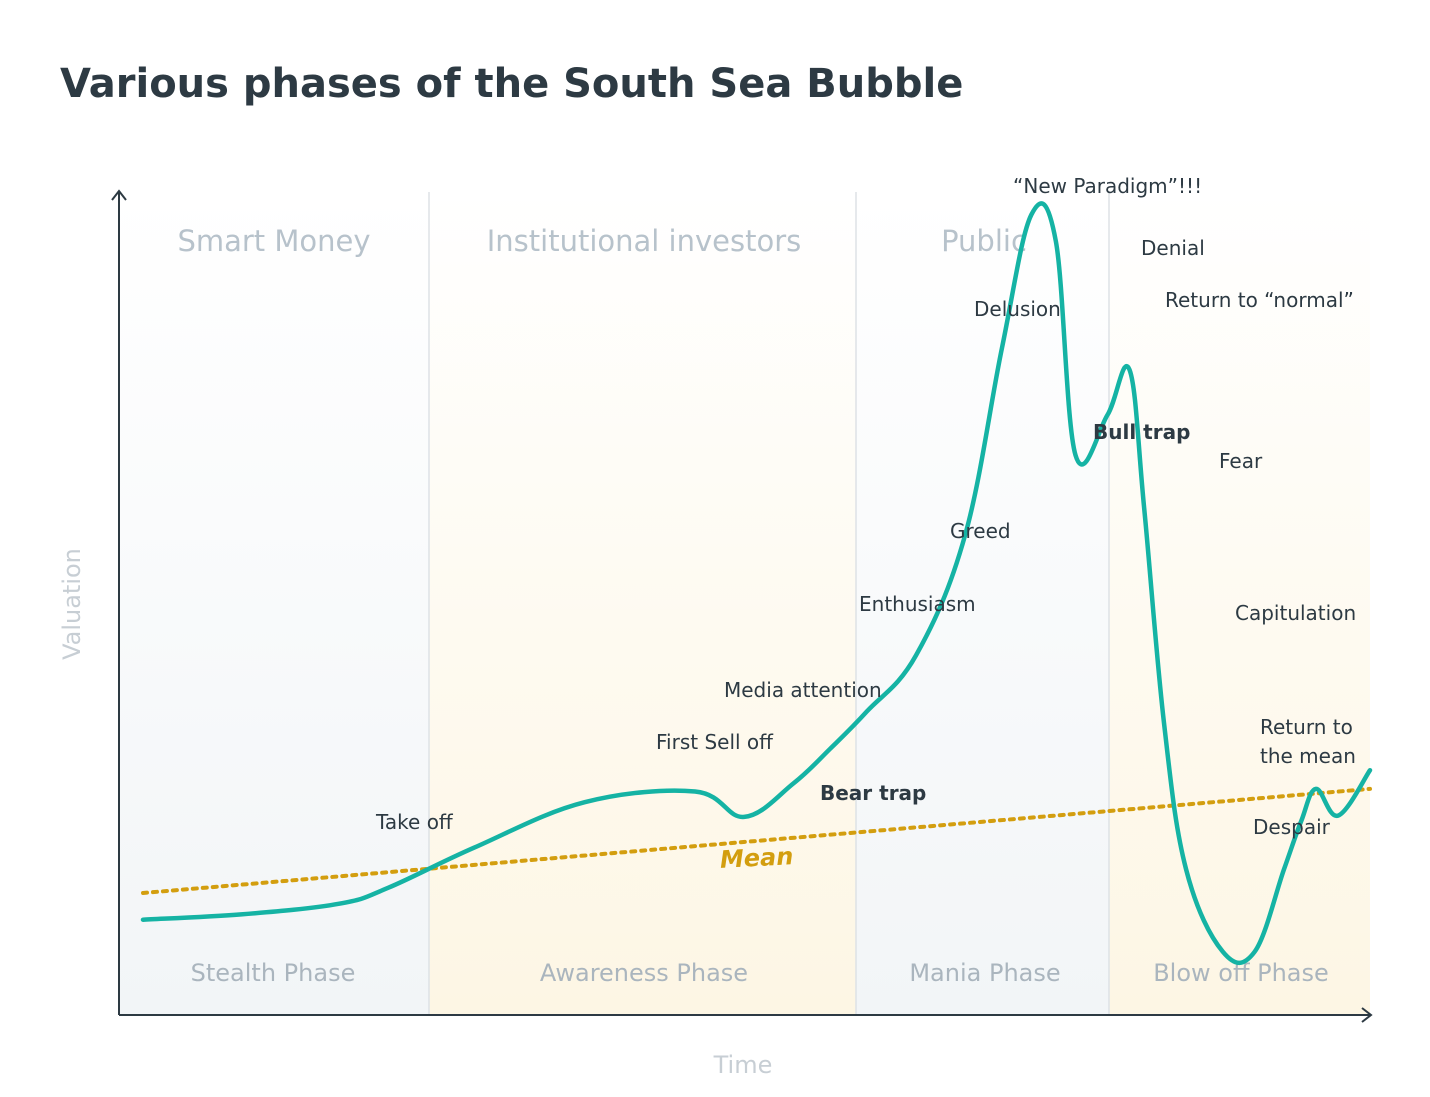 The image size is (1430, 1097). Describe the element at coordinates (1306, 727) in the screenshot. I see `annotation-return-to: Return to` at that location.